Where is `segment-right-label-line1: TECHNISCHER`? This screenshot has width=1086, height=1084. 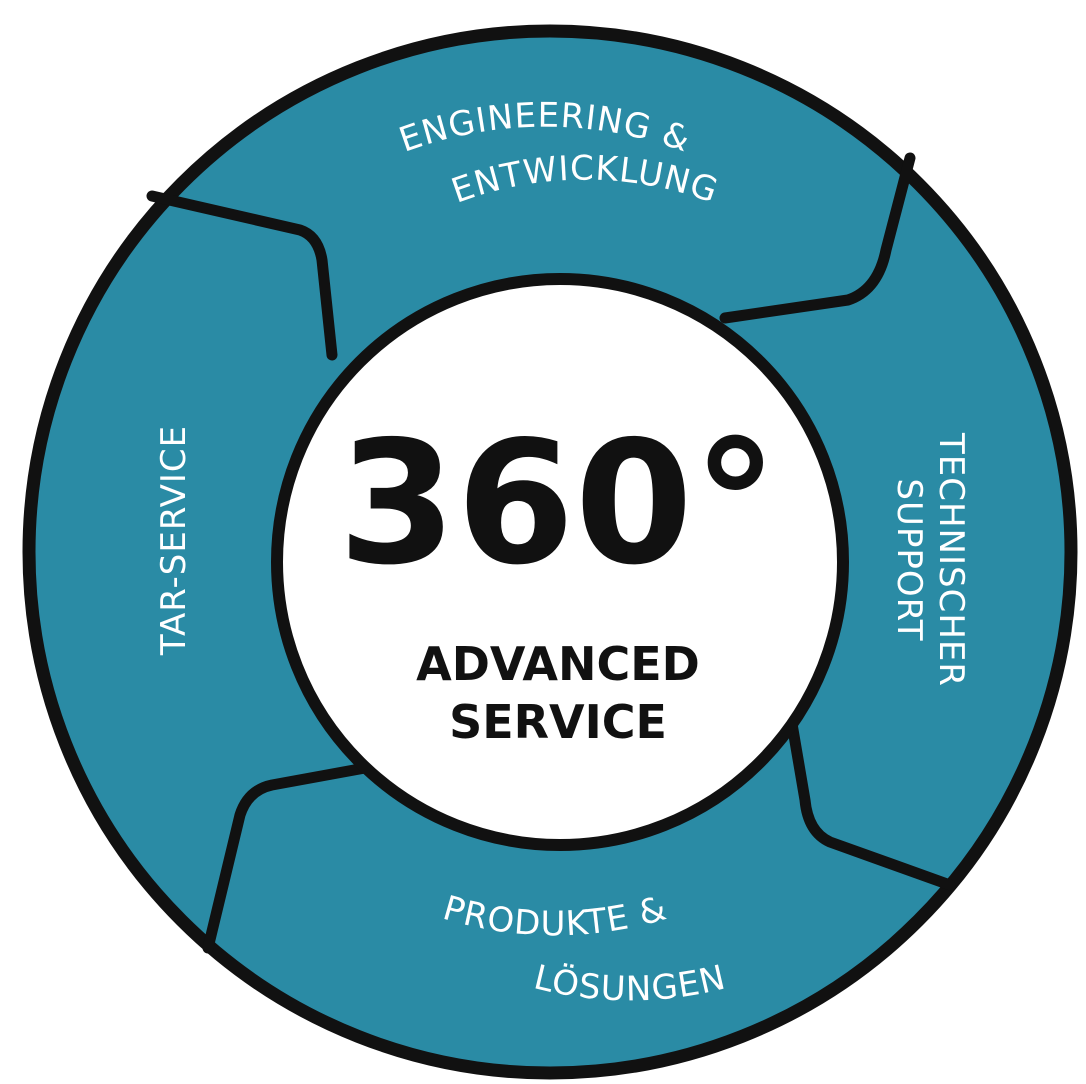 segment-right-label-line1: TECHNISCHER is located at coordinates (951, 559).